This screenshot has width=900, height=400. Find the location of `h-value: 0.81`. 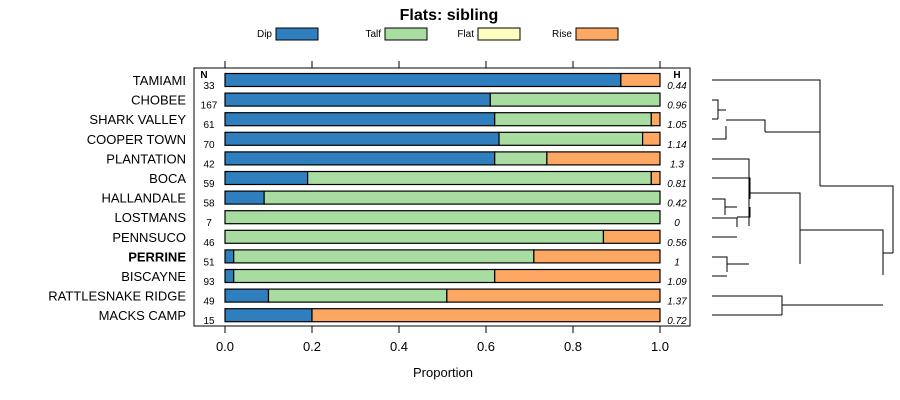

h-value: 0.81 is located at coordinates (676, 184).